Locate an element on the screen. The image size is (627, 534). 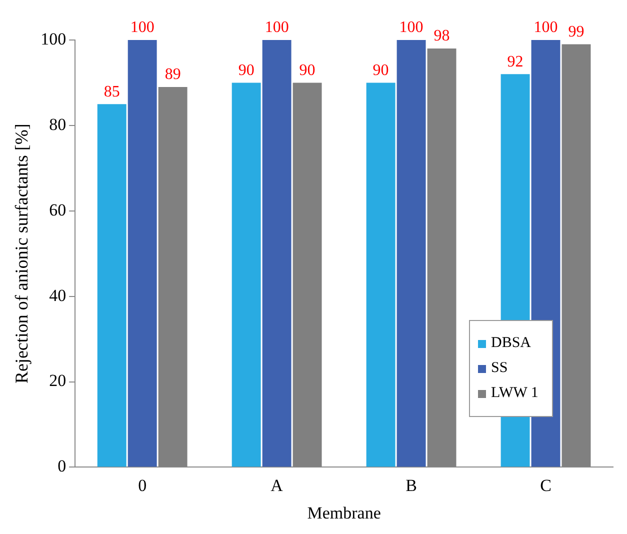
y-tick-label: 40 is located at coordinates (57, 295).